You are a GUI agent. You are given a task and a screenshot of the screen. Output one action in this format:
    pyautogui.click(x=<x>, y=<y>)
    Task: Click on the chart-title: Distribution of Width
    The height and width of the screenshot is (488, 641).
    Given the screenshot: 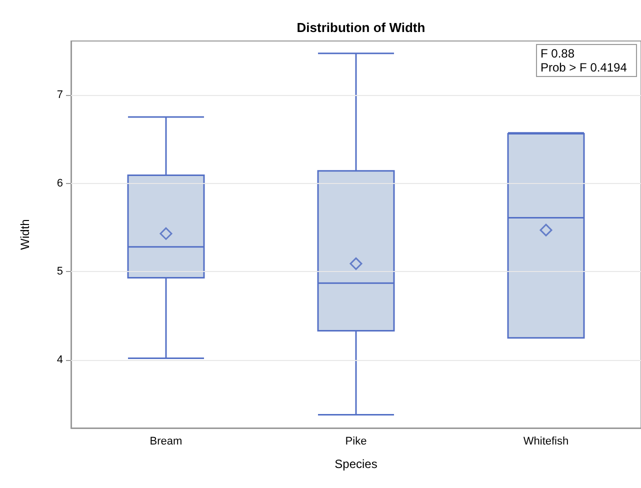 What is the action you would take?
    pyautogui.click(x=361, y=27)
    